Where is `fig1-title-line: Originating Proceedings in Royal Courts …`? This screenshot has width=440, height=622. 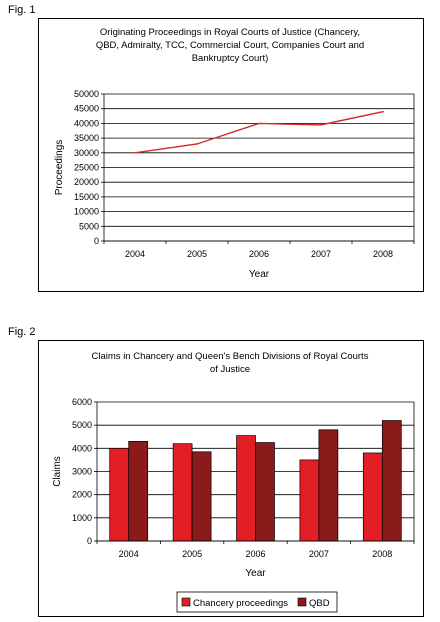
fig1-title-line: Originating Proceedings in Royal Courts … is located at coordinates (230, 32).